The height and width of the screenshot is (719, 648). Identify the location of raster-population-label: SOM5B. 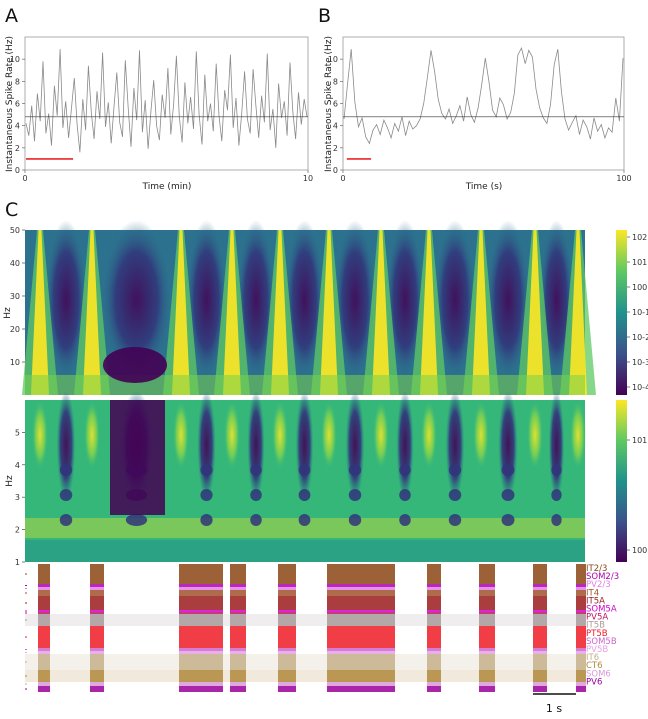
(601, 642).